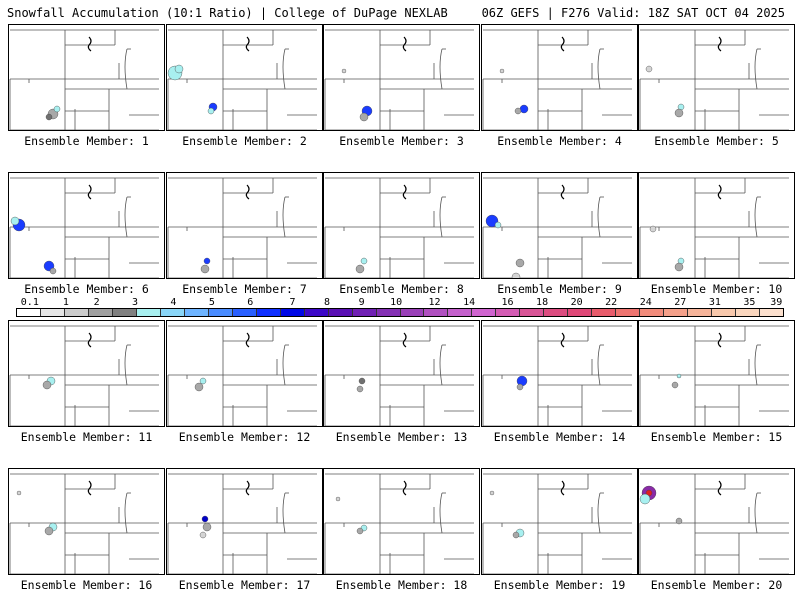  I want to click on member-label: Ensemble Member: 11, so click(86, 437).